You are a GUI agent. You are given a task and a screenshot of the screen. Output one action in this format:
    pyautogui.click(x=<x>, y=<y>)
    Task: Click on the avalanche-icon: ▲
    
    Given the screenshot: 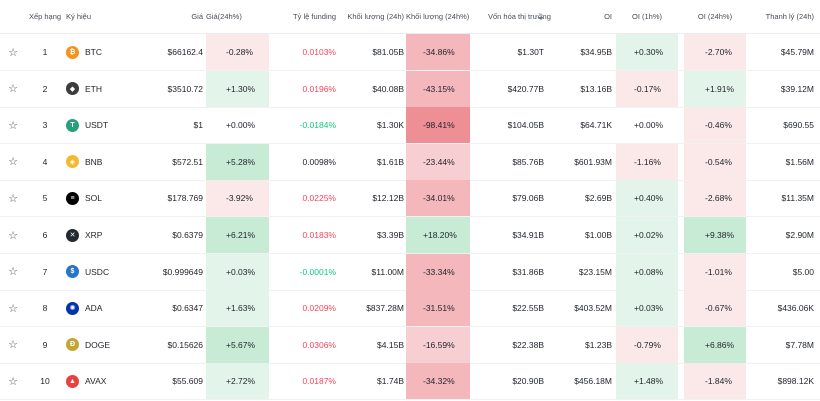 What is the action you would take?
    pyautogui.click(x=72, y=381)
    